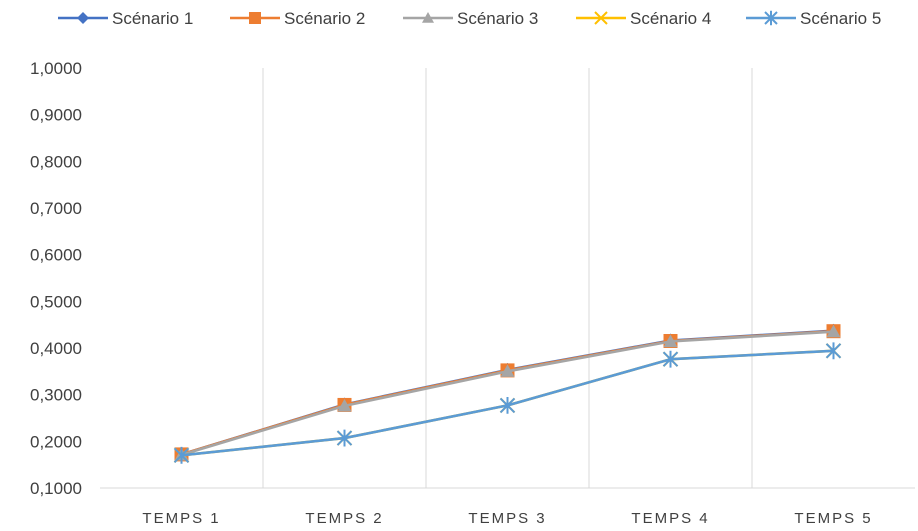 This screenshot has height=531, width=918. I want to click on legend-item: Scénario 4, so click(643, 18).